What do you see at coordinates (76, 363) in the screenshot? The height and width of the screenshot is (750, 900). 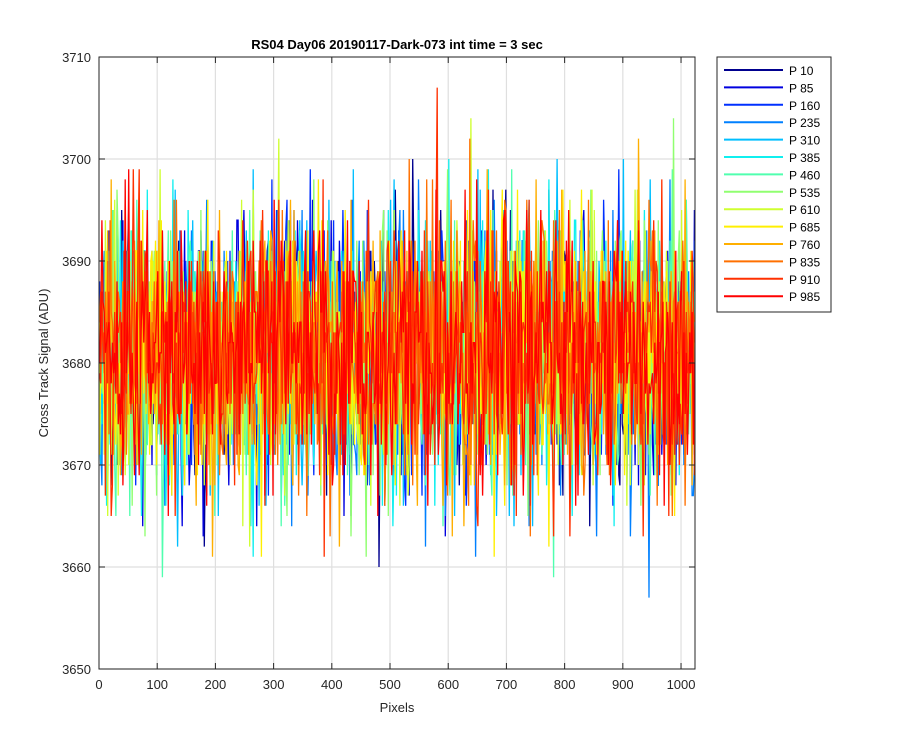 I see `y-tick-label: 3680` at bounding box center [76, 363].